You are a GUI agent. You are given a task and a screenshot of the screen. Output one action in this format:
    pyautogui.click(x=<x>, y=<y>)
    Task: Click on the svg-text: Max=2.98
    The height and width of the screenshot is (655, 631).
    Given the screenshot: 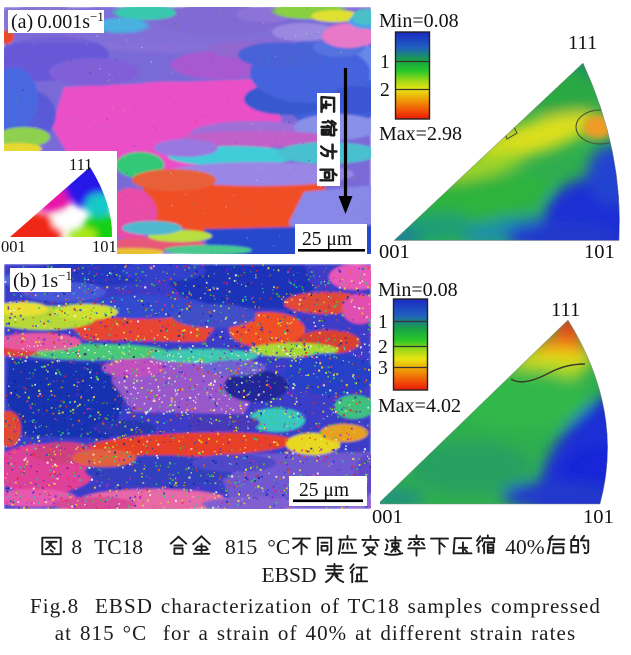 What is the action you would take?
    pyautogui.click(x=420, y=134)
    